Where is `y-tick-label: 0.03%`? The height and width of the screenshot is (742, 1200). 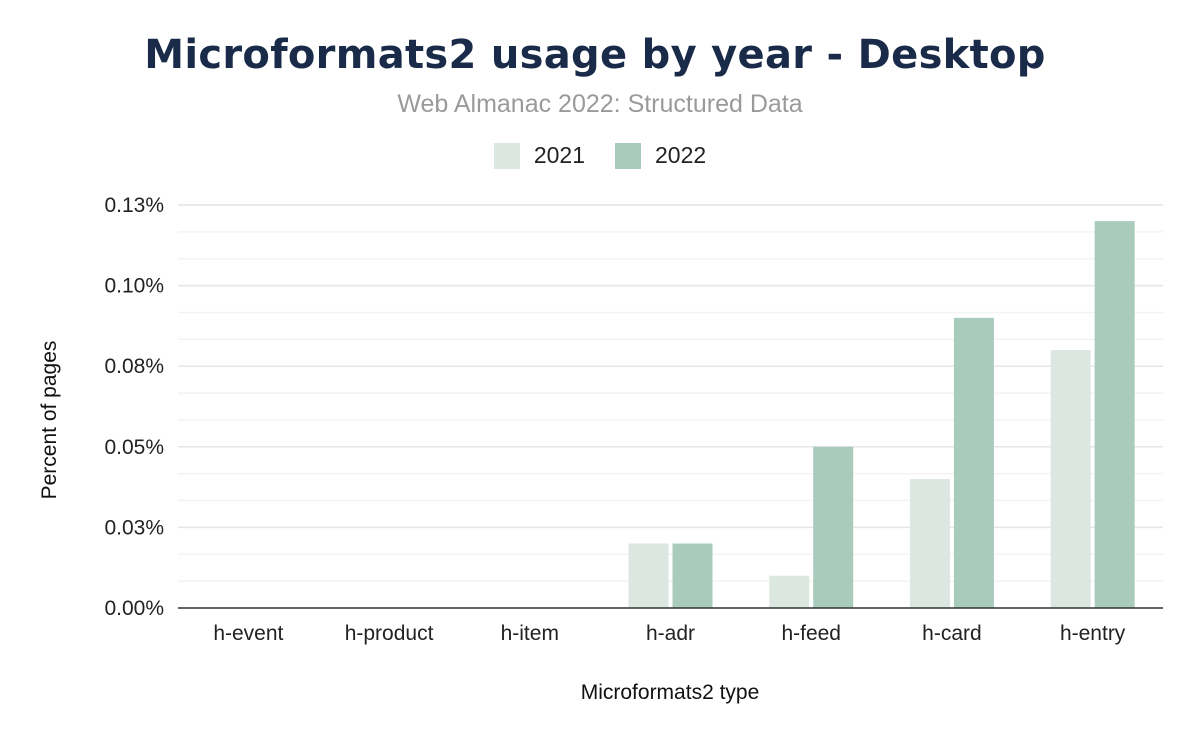 y-tick-label: 0.03% is located at coordinates (134, 527).